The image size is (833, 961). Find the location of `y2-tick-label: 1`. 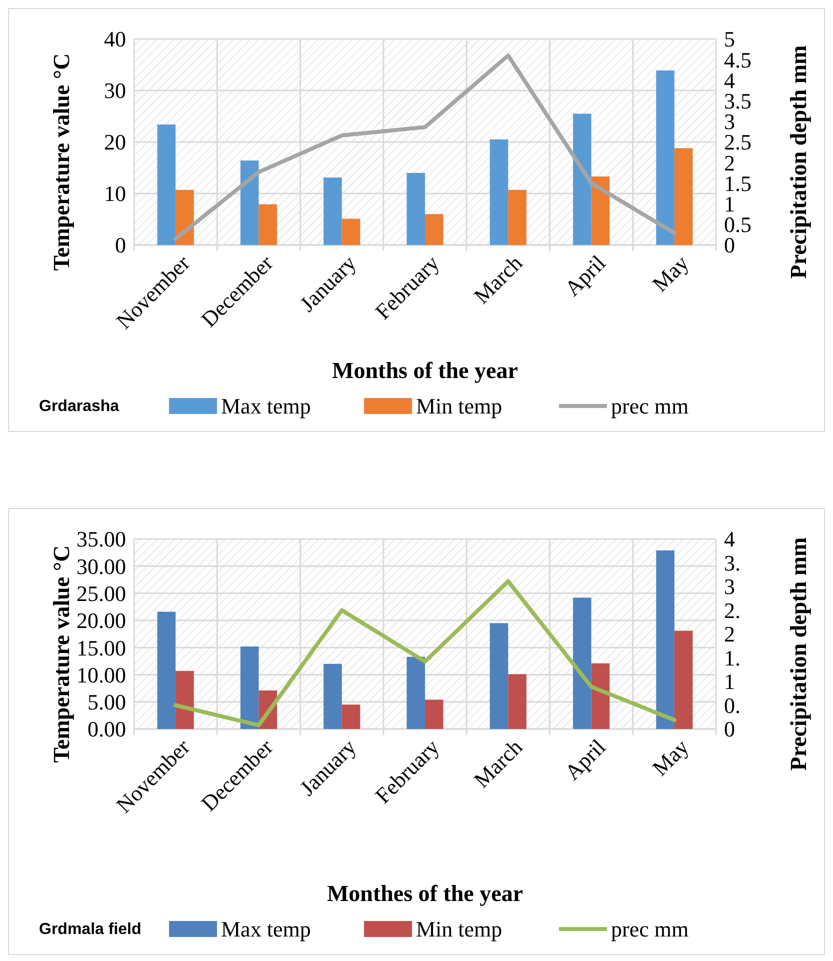

y2-tick-label: 1 is located at coordinates (729, 681).